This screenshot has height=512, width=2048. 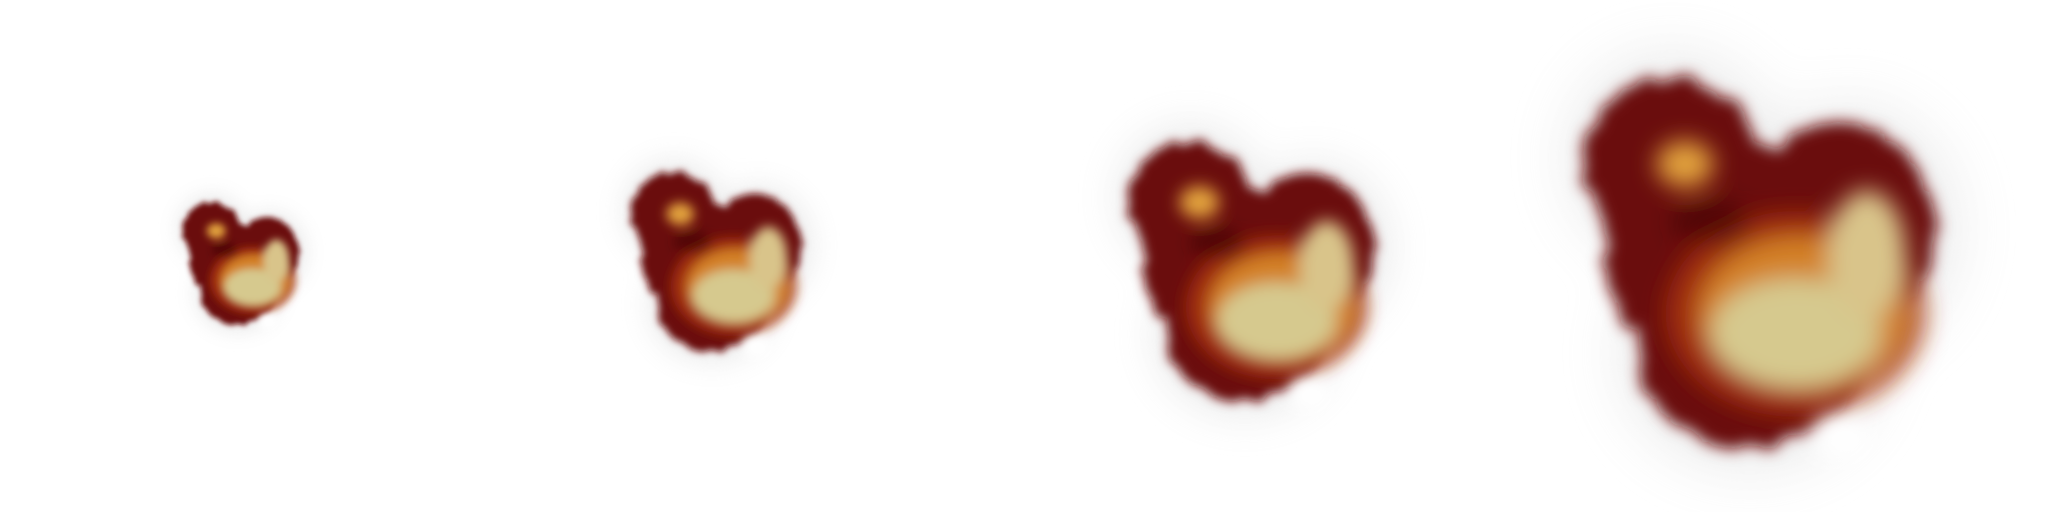 I want to click on blob-small, so click(x=242, y=263).